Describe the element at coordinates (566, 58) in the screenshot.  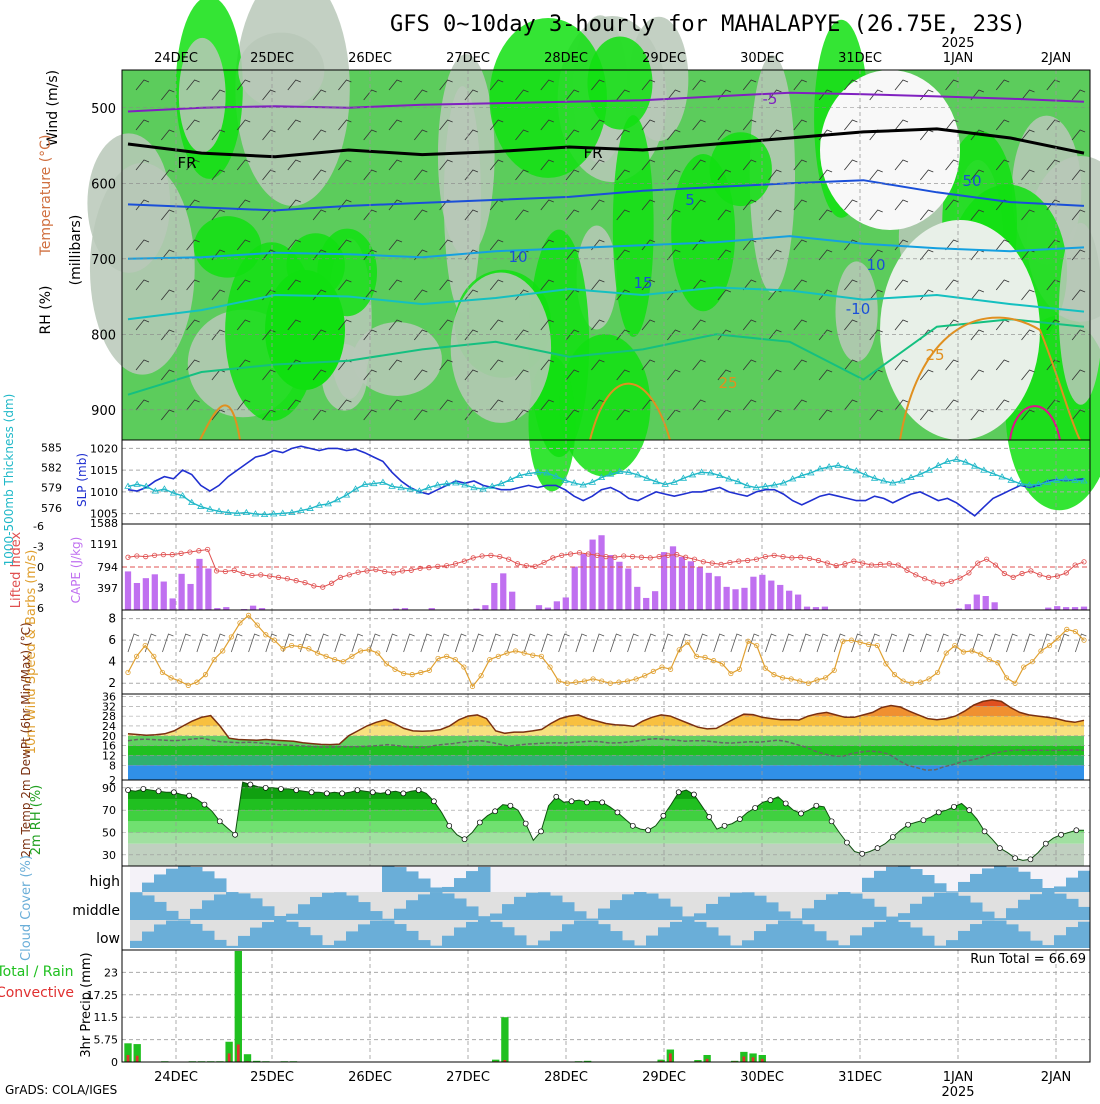
I see `x-top-tick-label: 28DEC` at that location.